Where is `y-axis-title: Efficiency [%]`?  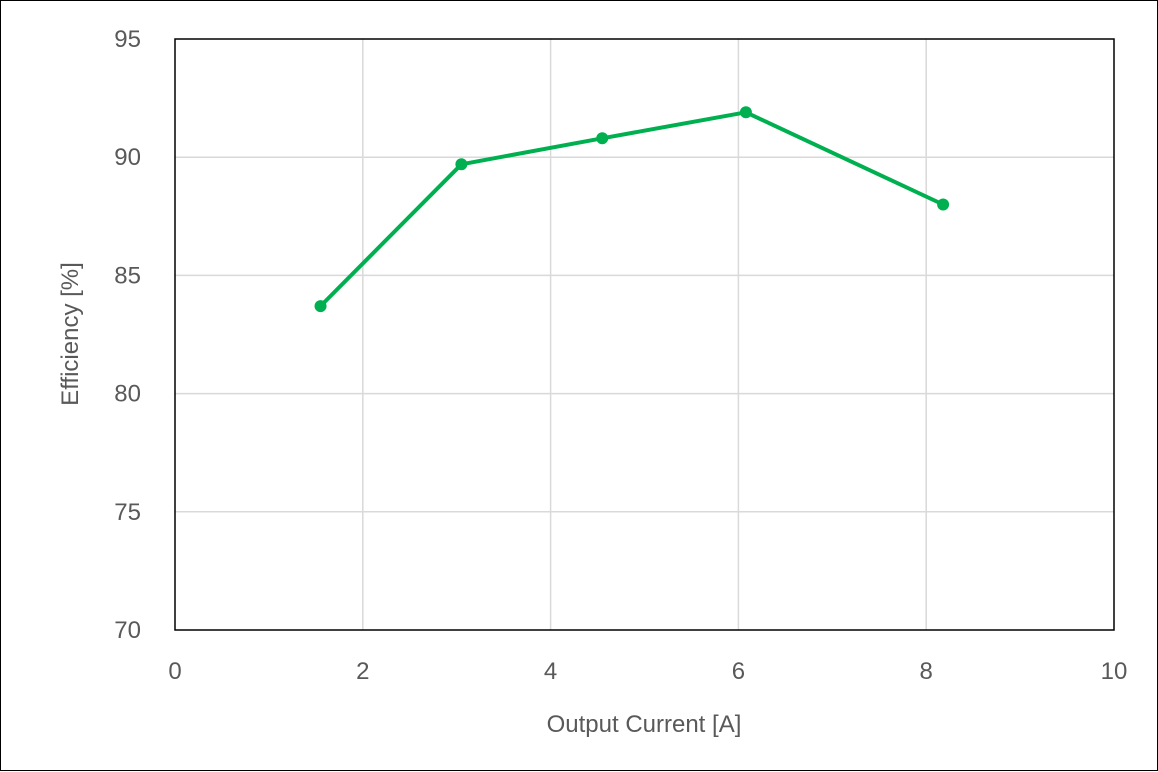
y-axis-title: Efficiency [%] is located at coordinates (70, 334).